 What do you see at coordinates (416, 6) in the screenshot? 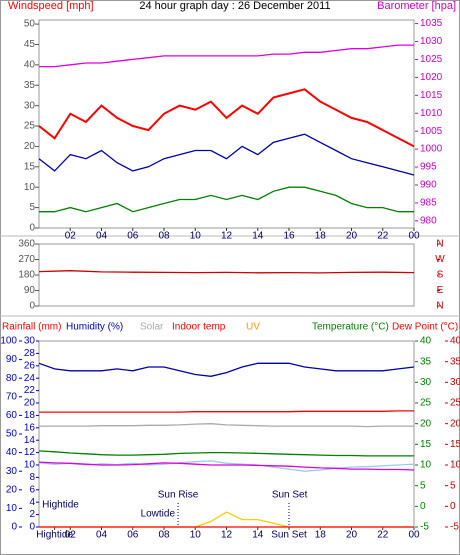
I see `y2-label: Barometer [hpa]` at bounding box center [416, 6].